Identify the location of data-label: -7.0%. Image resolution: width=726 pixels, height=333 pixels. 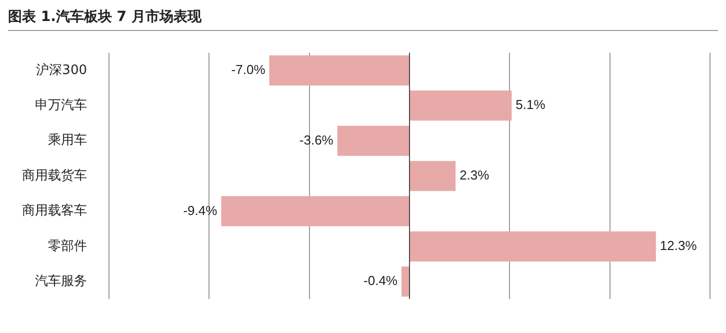
(248, 69).